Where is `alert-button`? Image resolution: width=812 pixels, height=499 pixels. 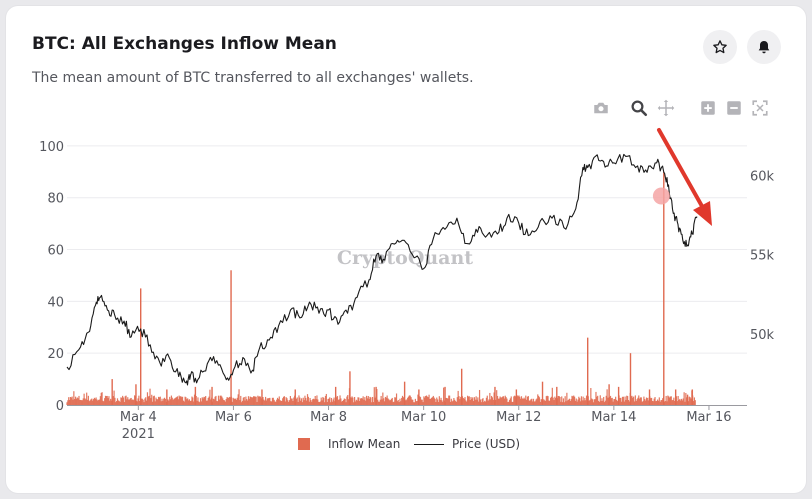 alert-button is located at coordinates (764, 47).